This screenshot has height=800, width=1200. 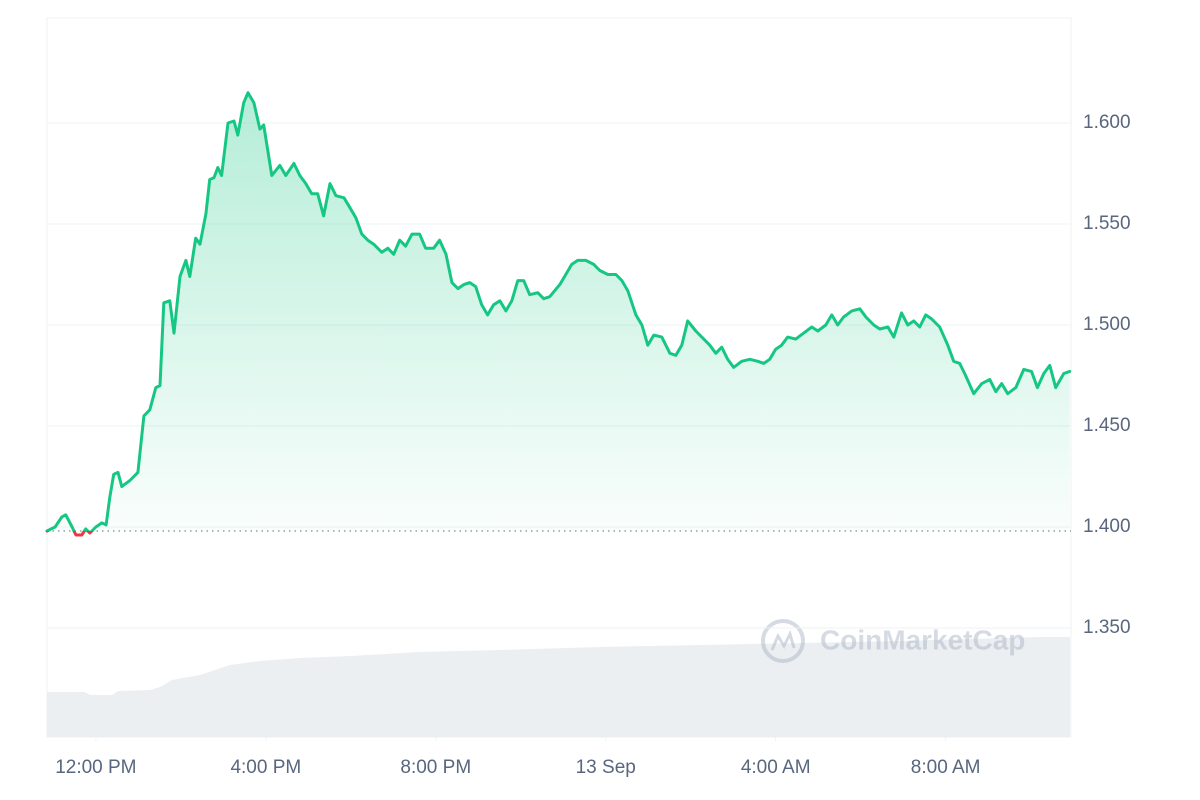 I want to click on y-tick-label: 1.350, so click(x=1107, y=627).